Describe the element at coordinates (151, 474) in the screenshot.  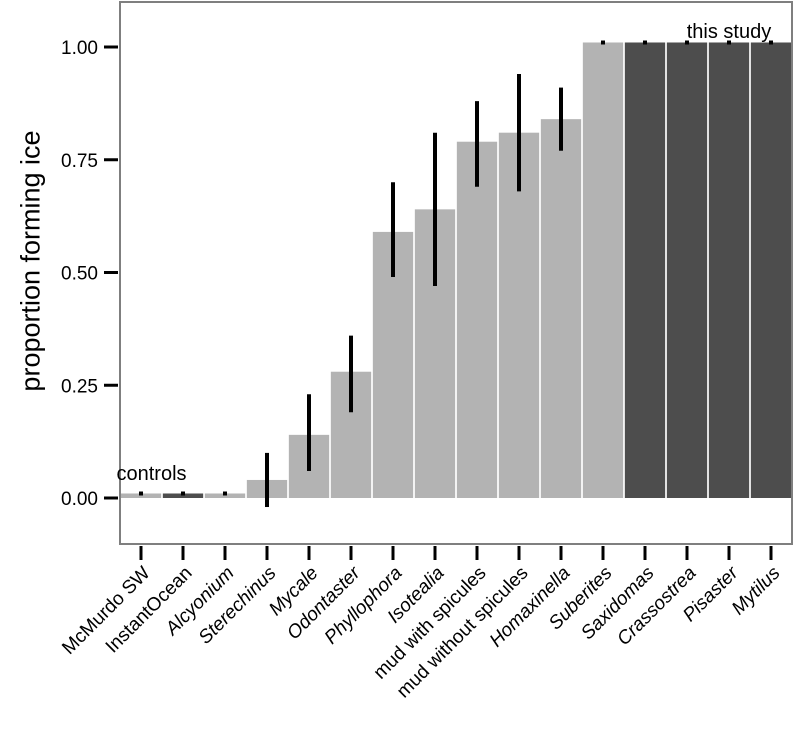
I see `annotation-controls: controls` at that location.